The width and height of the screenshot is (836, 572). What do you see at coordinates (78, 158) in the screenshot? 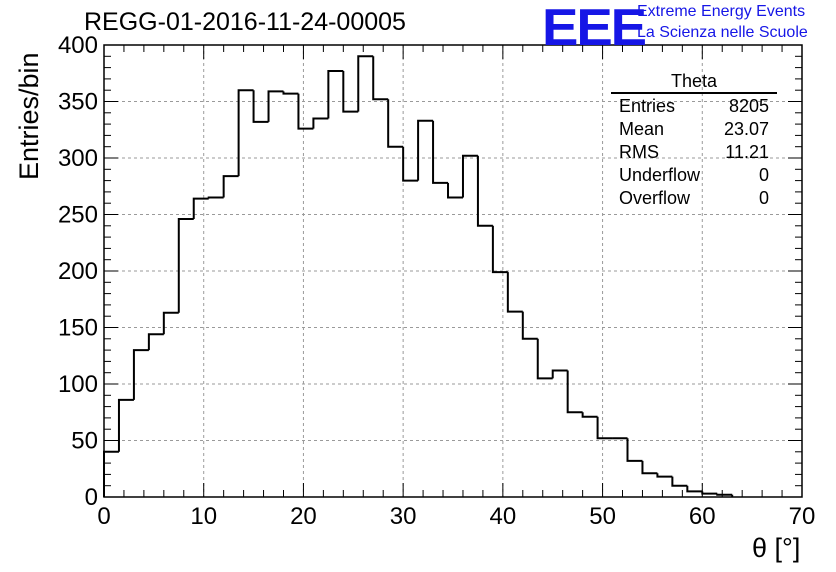
I see `y-tick-label: 300` at bounding box center [78, 158].